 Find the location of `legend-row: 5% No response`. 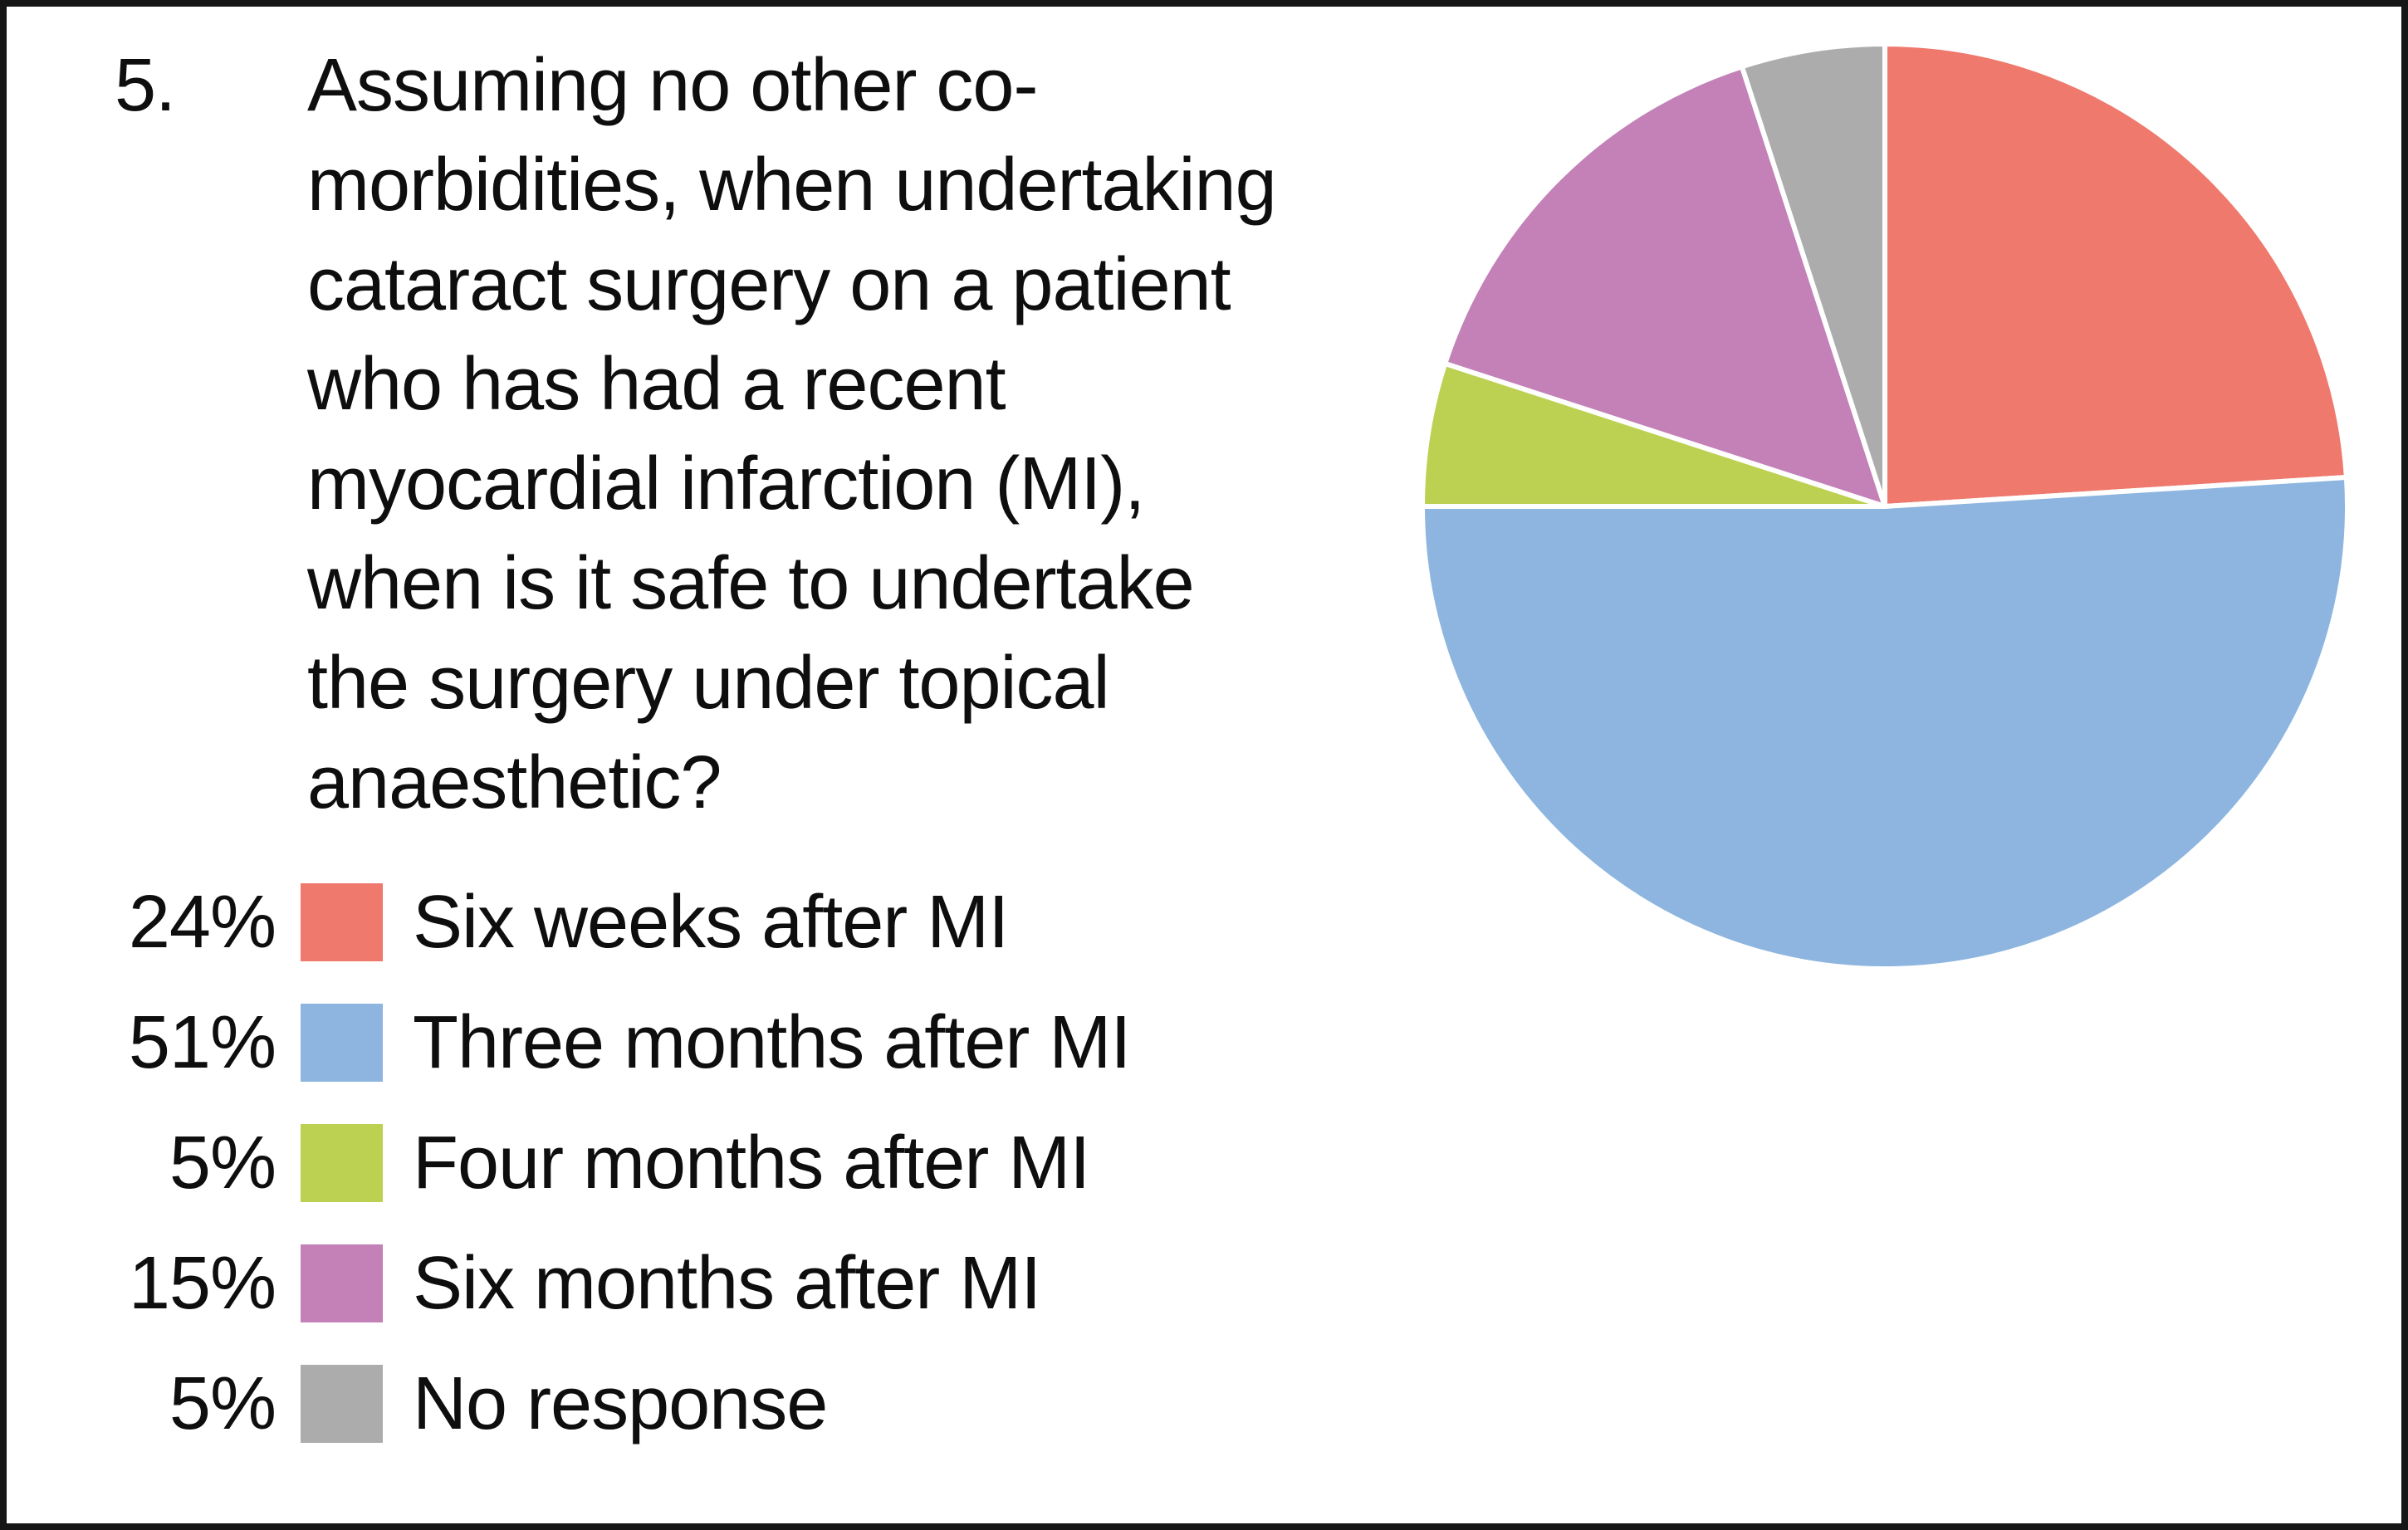

legend-row: 5% No response is located at coordinates (615, 1403).